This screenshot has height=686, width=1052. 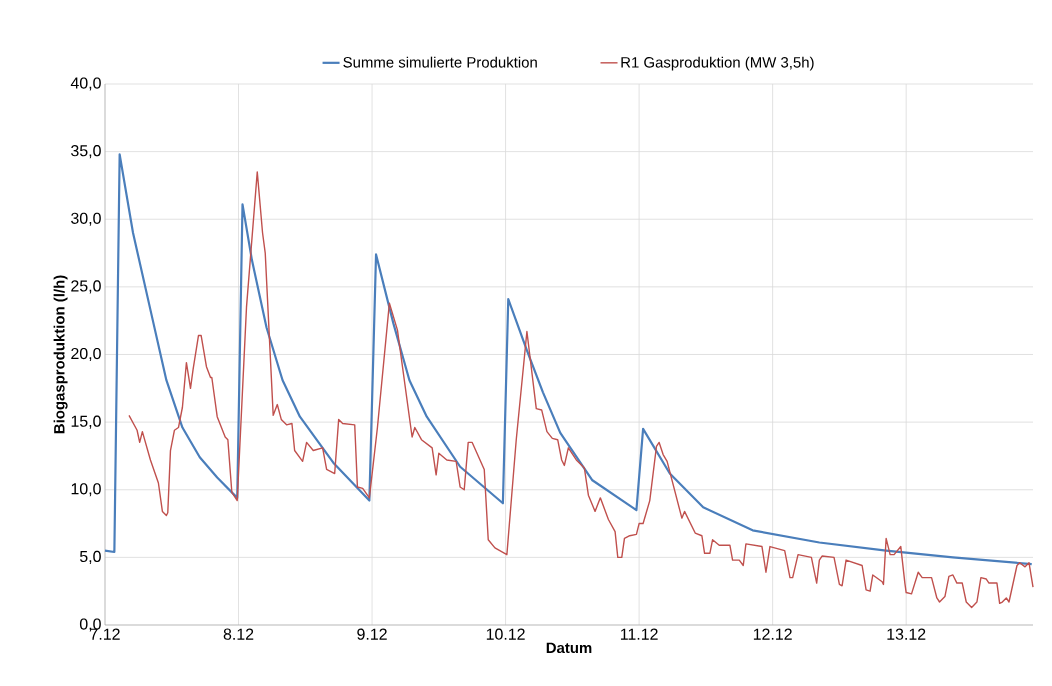 I want to click on y-axis-title: Biogasproduktion (l/h), so click(x=60, y=354).